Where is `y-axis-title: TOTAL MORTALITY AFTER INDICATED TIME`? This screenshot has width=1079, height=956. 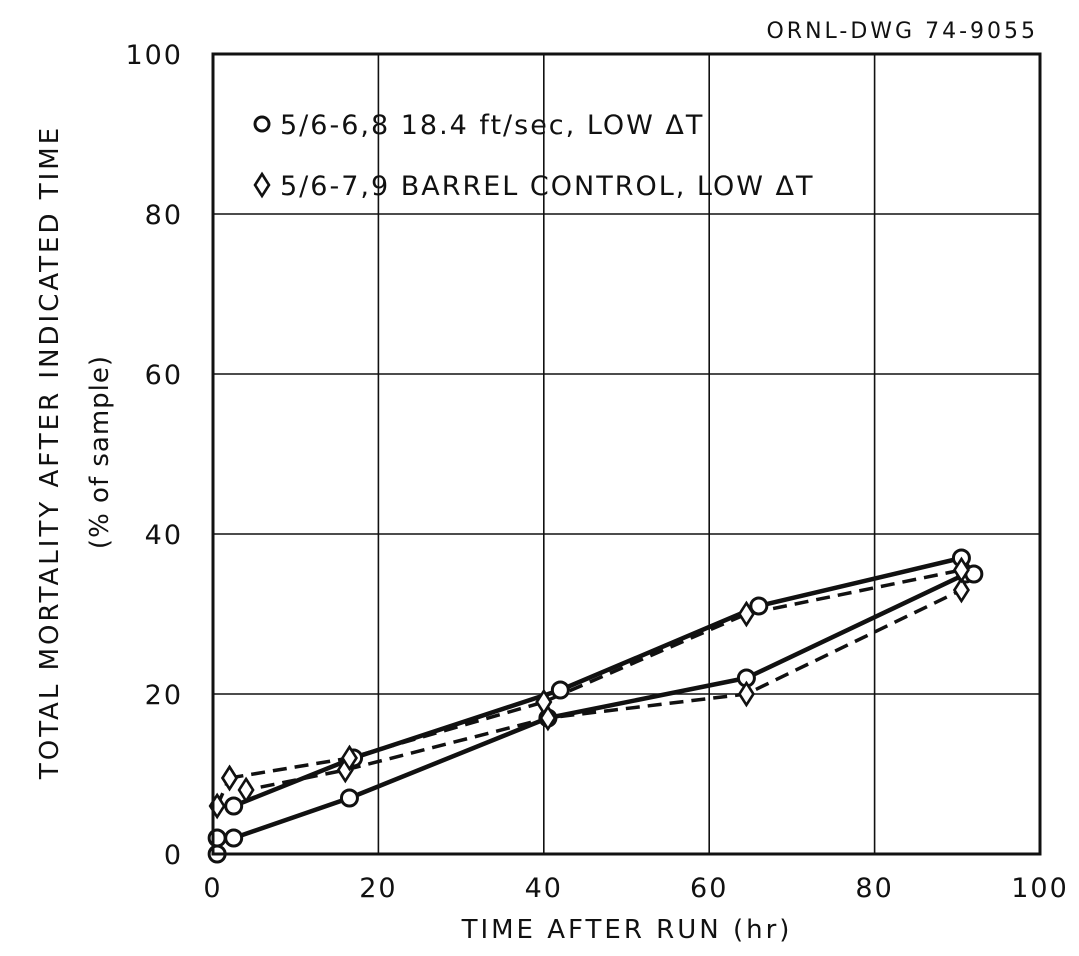 y-axis-title: TOTAL MORTALITY AFTER INDICATED TIME is located at coordinates (50, 452).